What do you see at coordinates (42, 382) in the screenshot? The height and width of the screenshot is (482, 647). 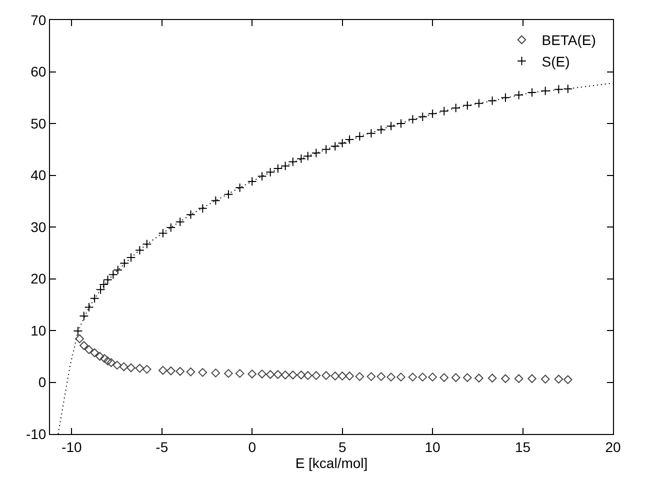 I see `y-tick-label: 0` at bounding box center [42, 382].